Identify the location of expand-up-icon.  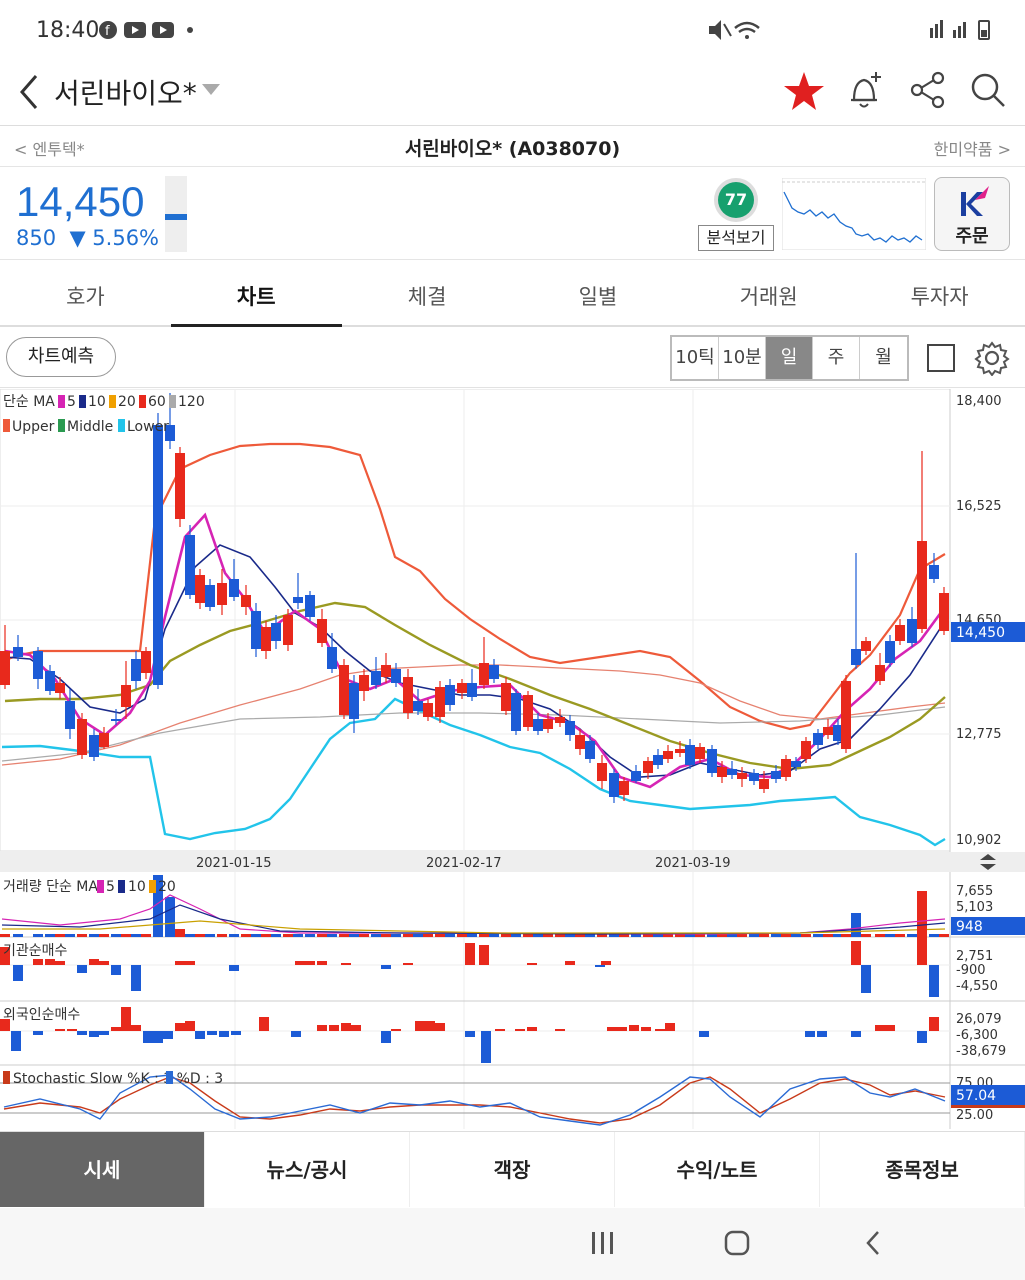
(988, 857).